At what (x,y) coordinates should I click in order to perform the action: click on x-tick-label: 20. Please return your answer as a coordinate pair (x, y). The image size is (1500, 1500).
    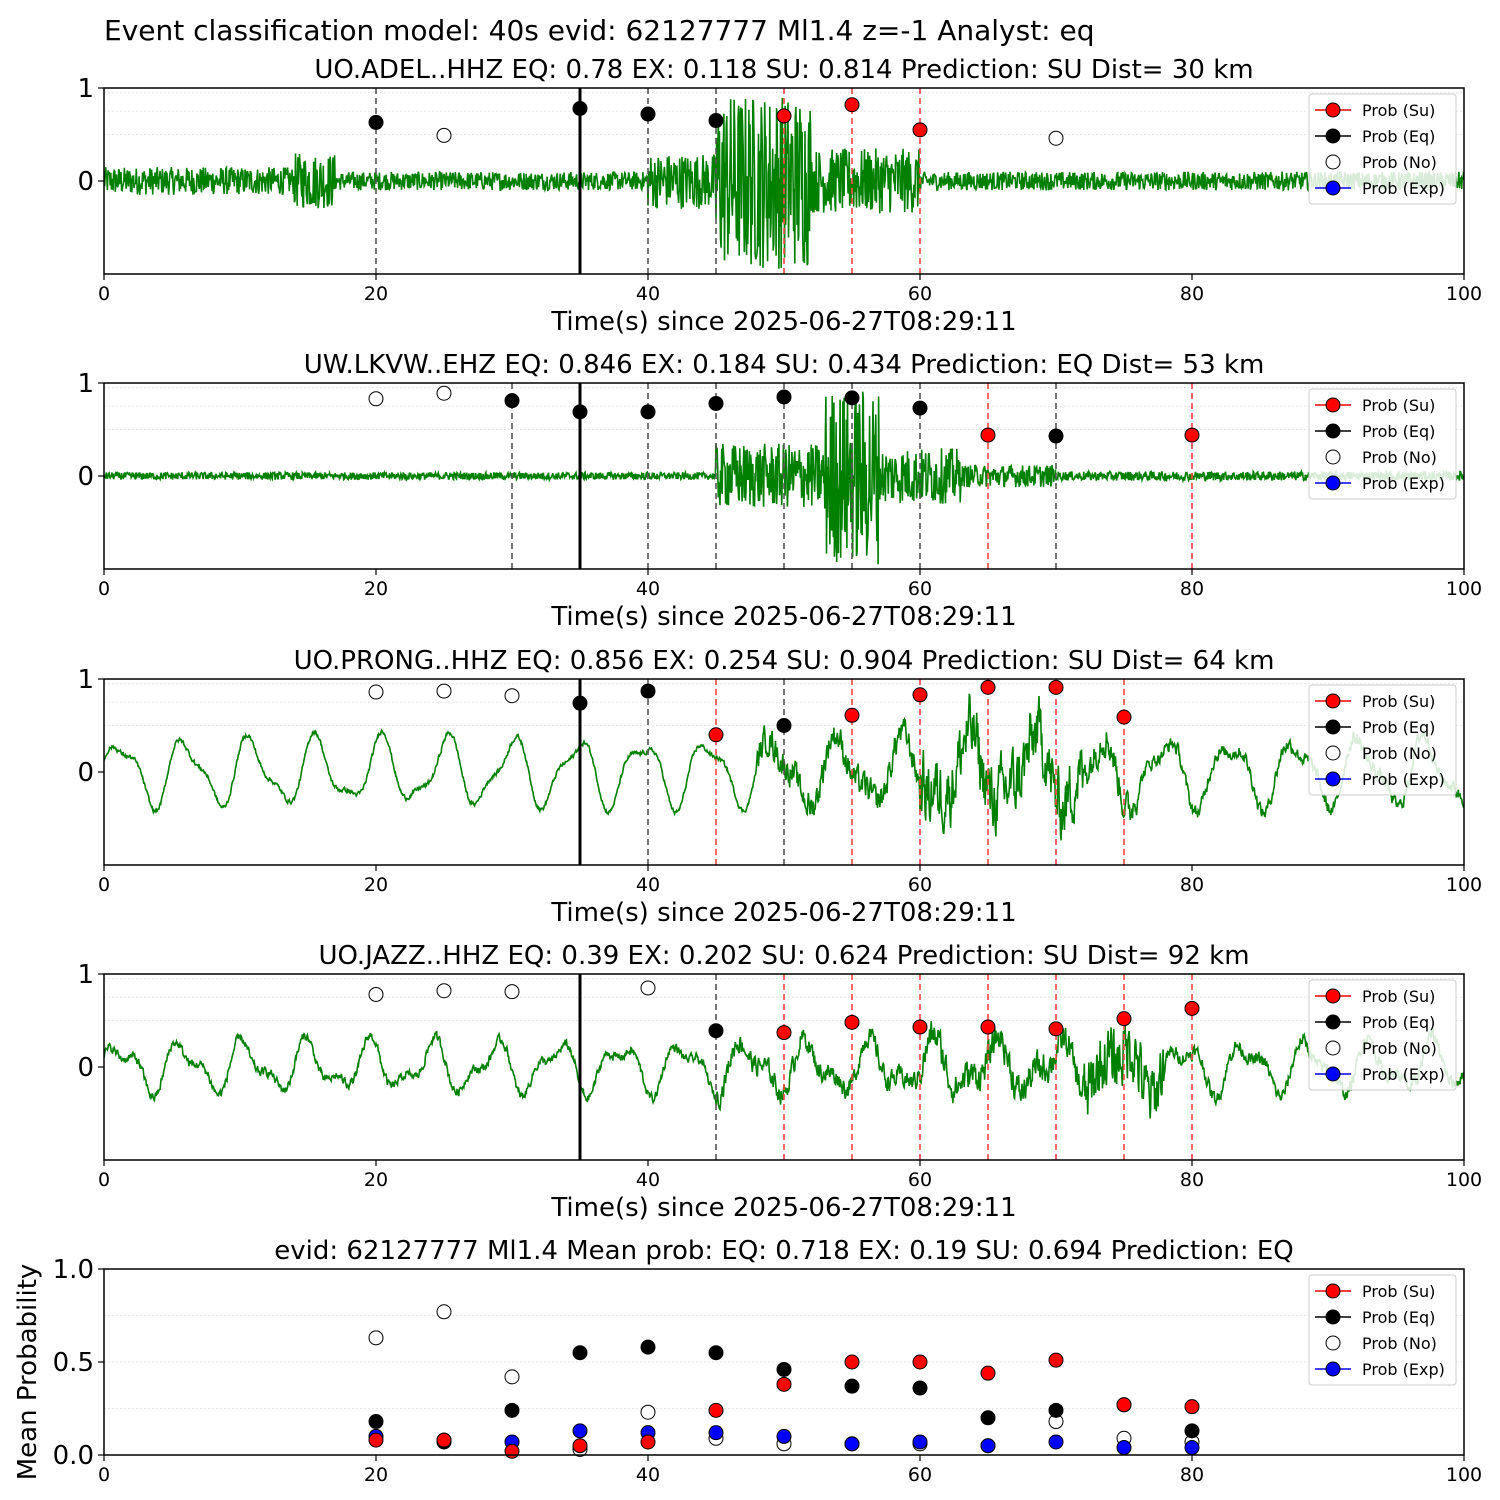
    Looking at the image, I should click on (376, 589).